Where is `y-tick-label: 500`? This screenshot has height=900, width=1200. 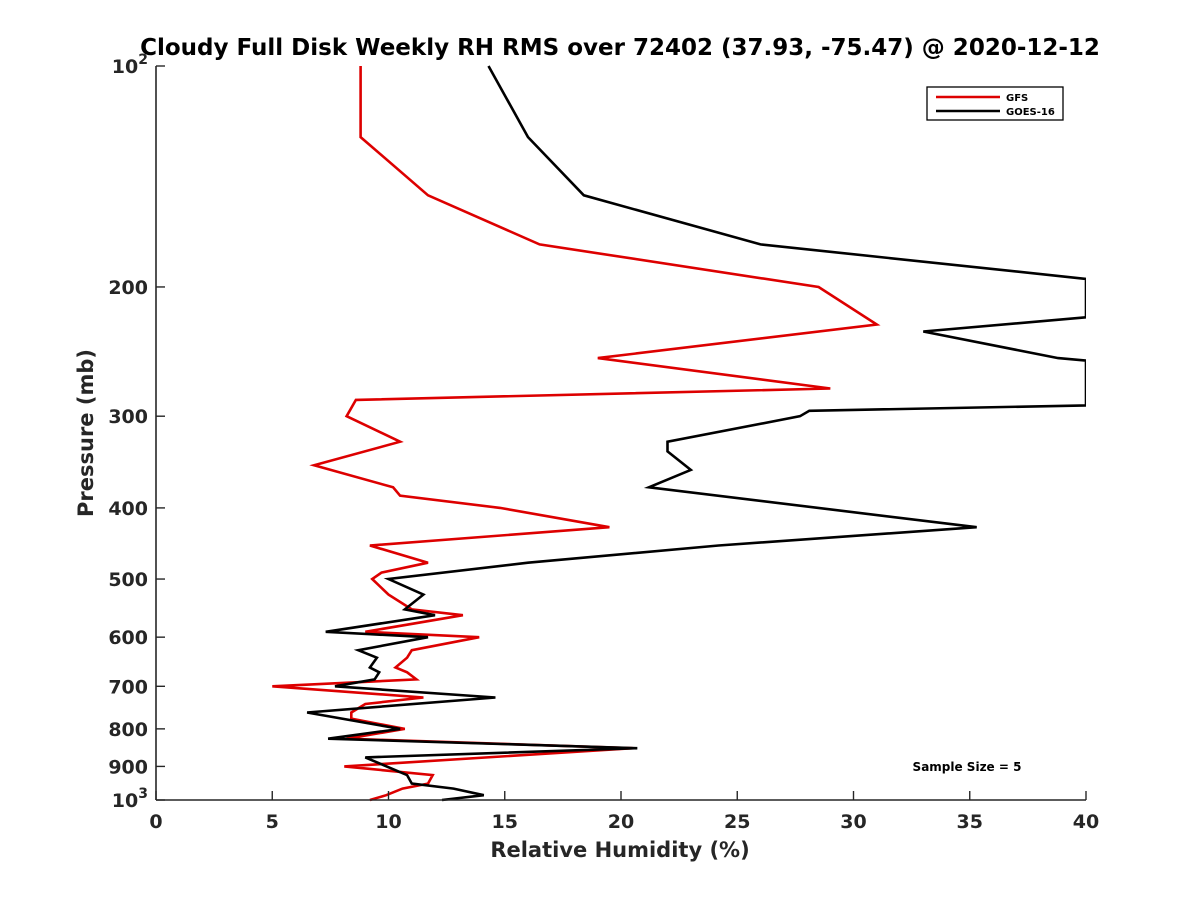 y-tick-label: 500 is located at coordinates (128, 580).